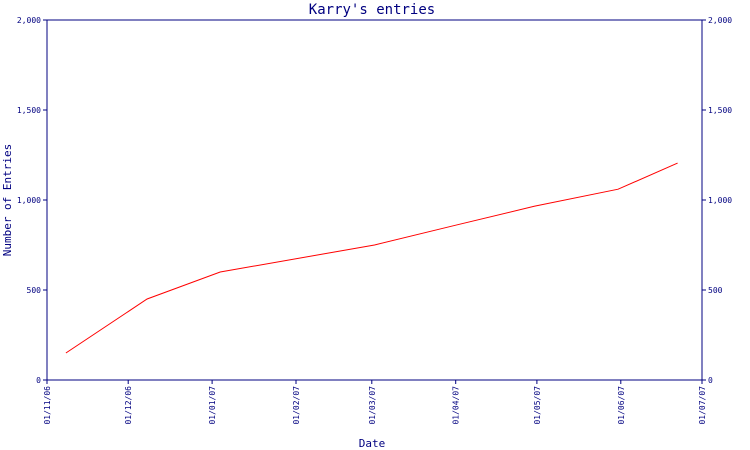  I want to click on x-tick-label: 01/11/06, so click(47, 405).